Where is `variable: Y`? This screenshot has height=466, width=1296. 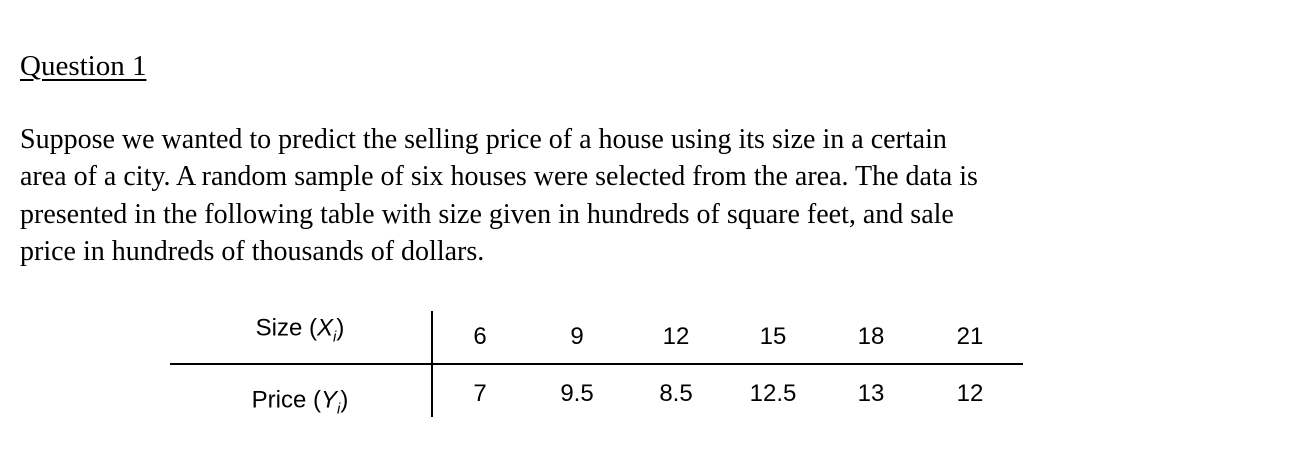
variable: Y is located at coordinates (329, 400).